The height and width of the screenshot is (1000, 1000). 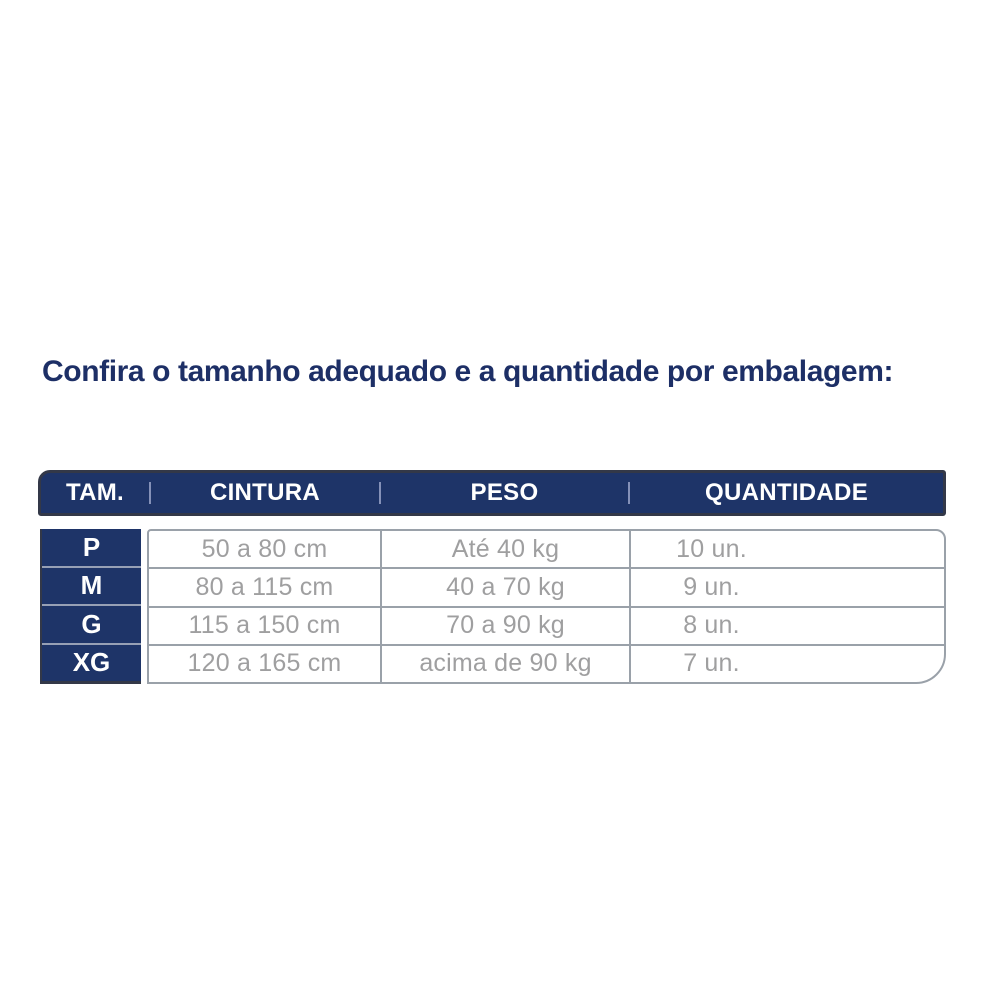 What do you see at coordinates (506, 587) in the screenshot?
I see `peso-cell: 40 a 70 kg` at bounding box center [506, 587].